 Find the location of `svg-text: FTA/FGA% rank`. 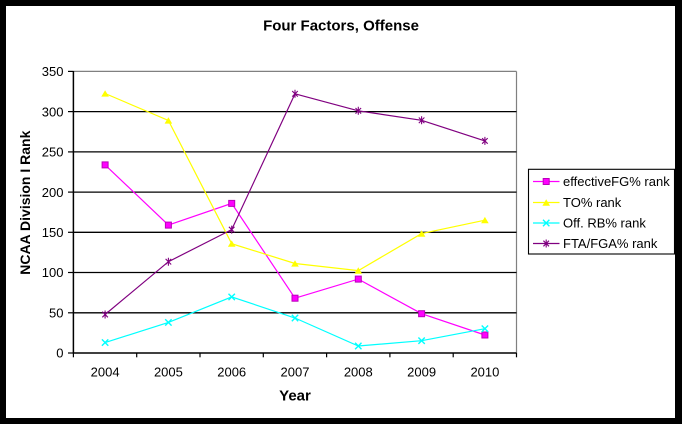

svg-text: FTA/FGA% rank is located at coordinates (610, 243).